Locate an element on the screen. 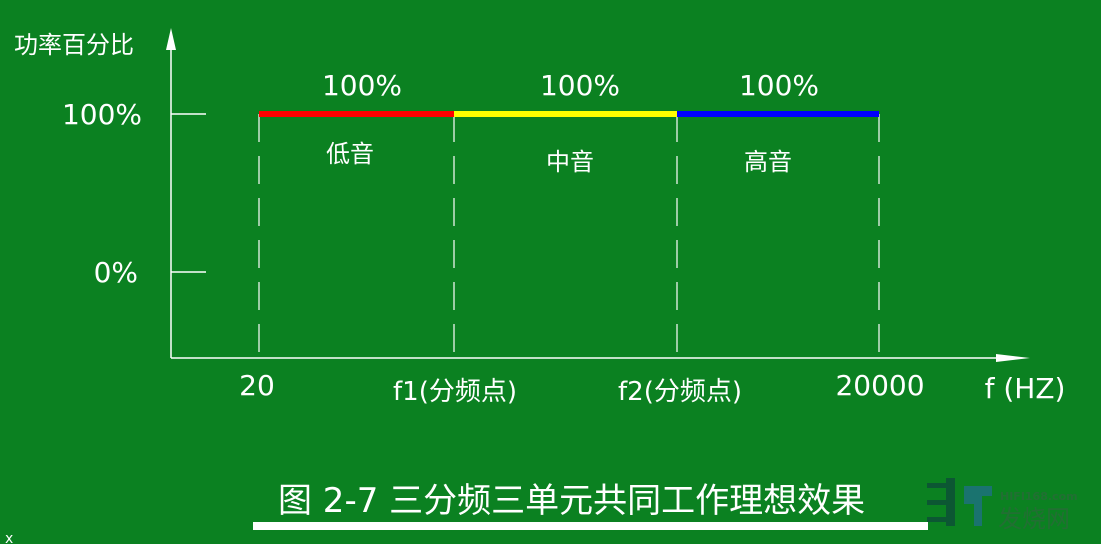 Image resolution: width=1101 pixels, height=544 pixels. x-axis-unit-label: f (HZ) is located at coordinates (1025, 388).